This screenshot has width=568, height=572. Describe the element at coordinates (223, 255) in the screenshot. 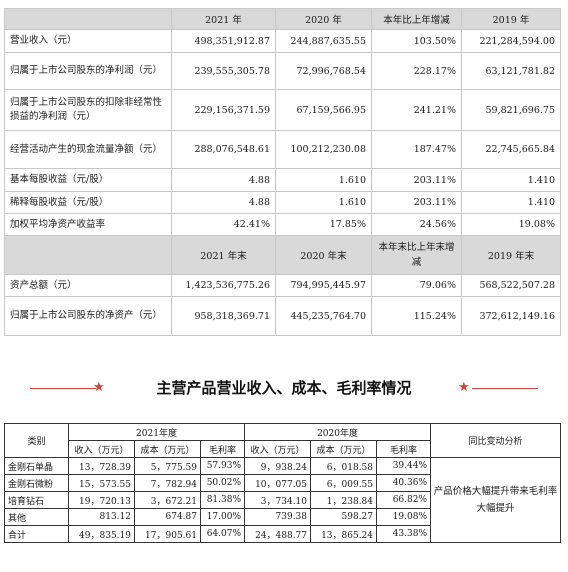

I see `header-cell: 2021 年末` at that location.